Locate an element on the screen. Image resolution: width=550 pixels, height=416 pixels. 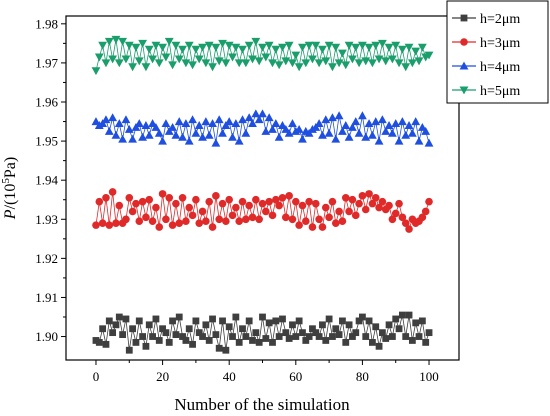
x-tick-label: 40 is located at coordinates (229, 376).